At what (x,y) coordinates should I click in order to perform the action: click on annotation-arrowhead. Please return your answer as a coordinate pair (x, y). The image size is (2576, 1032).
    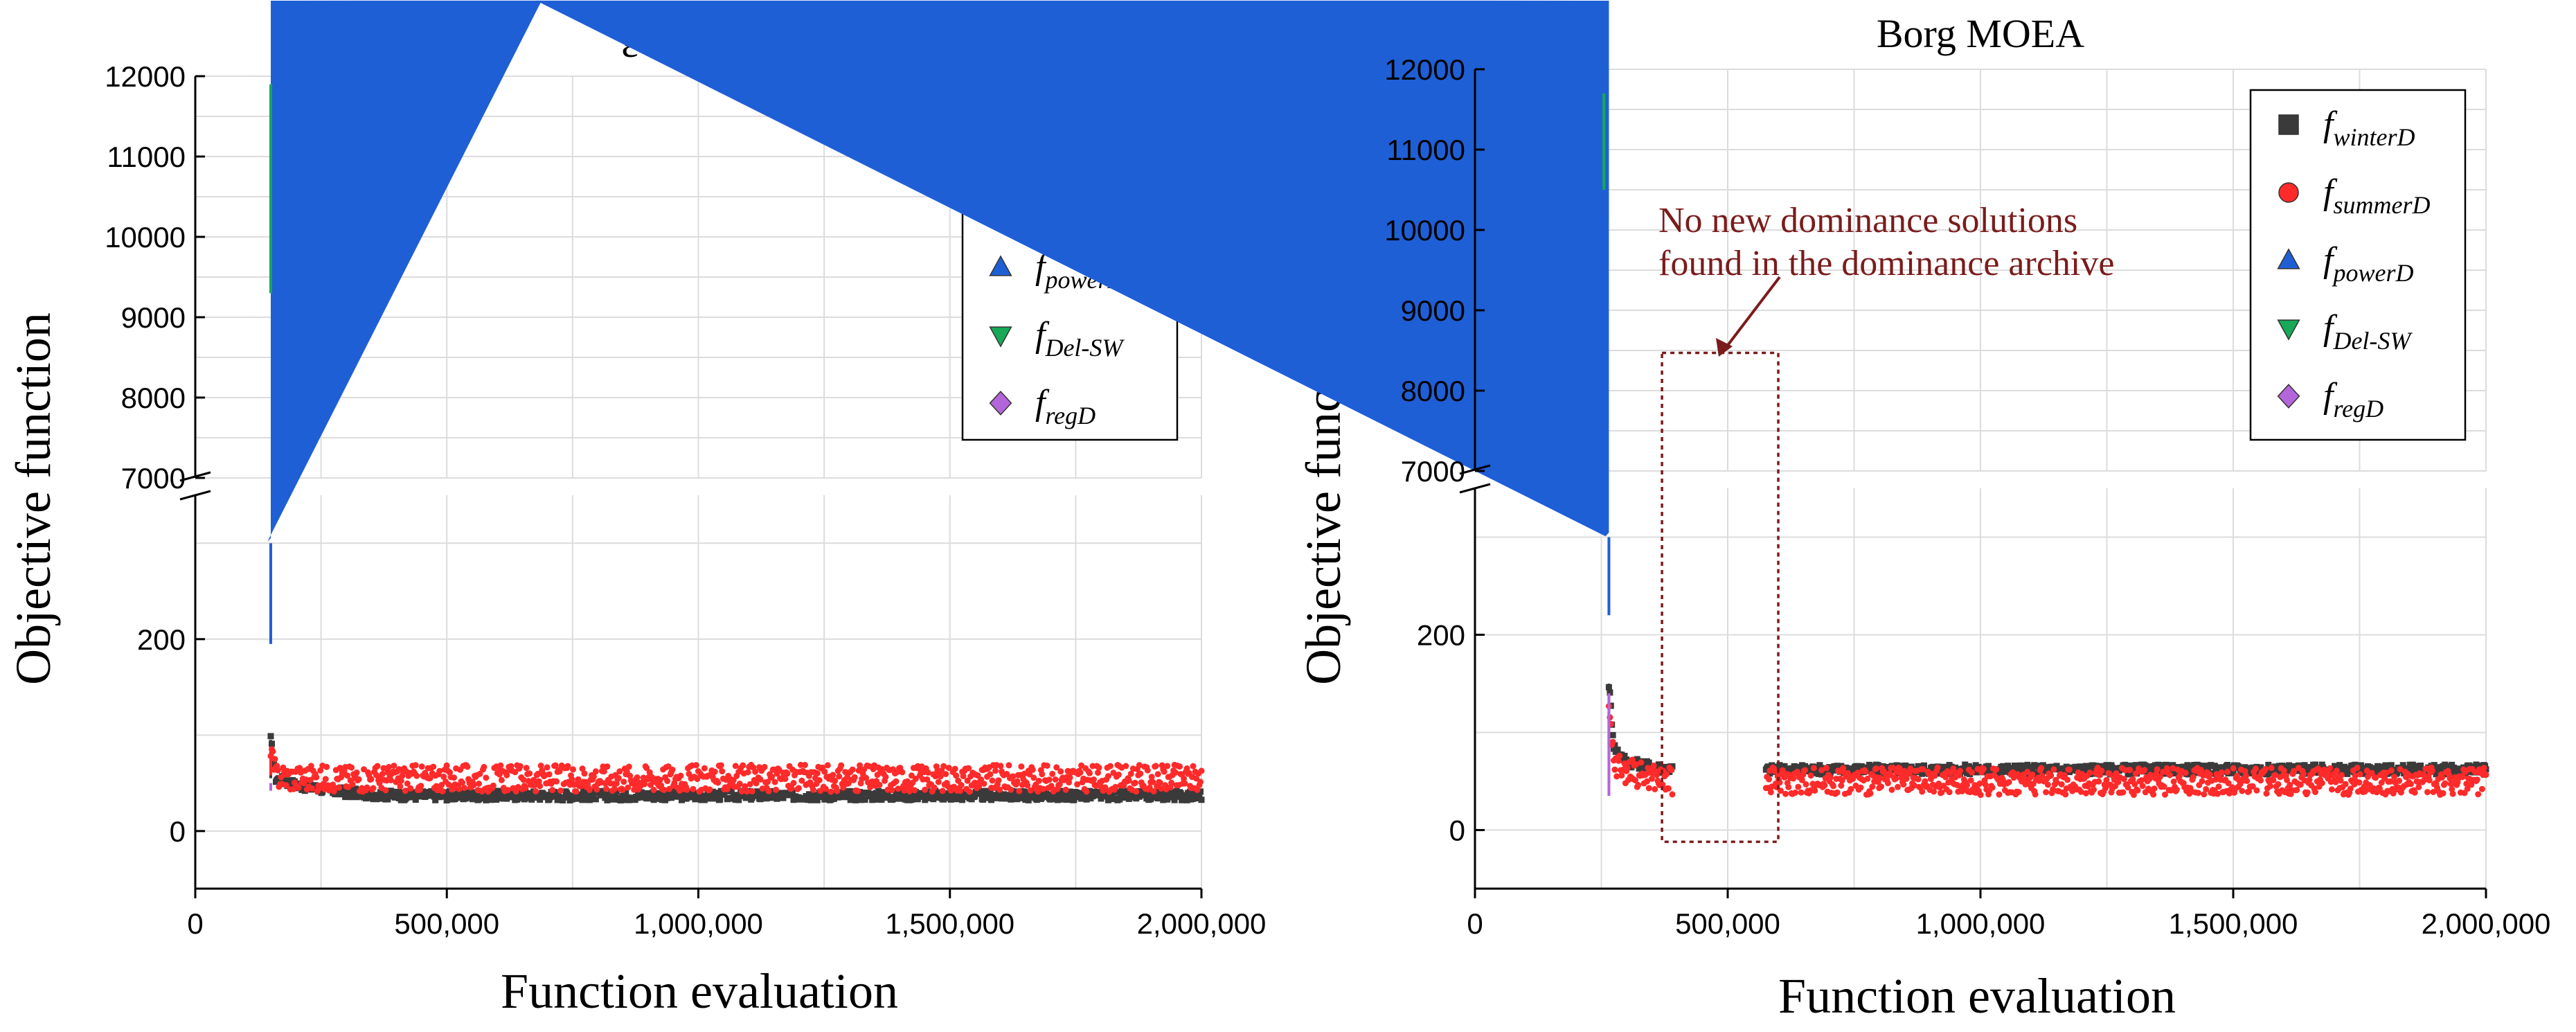
    Looking at the image, I should click on (1724, 347).